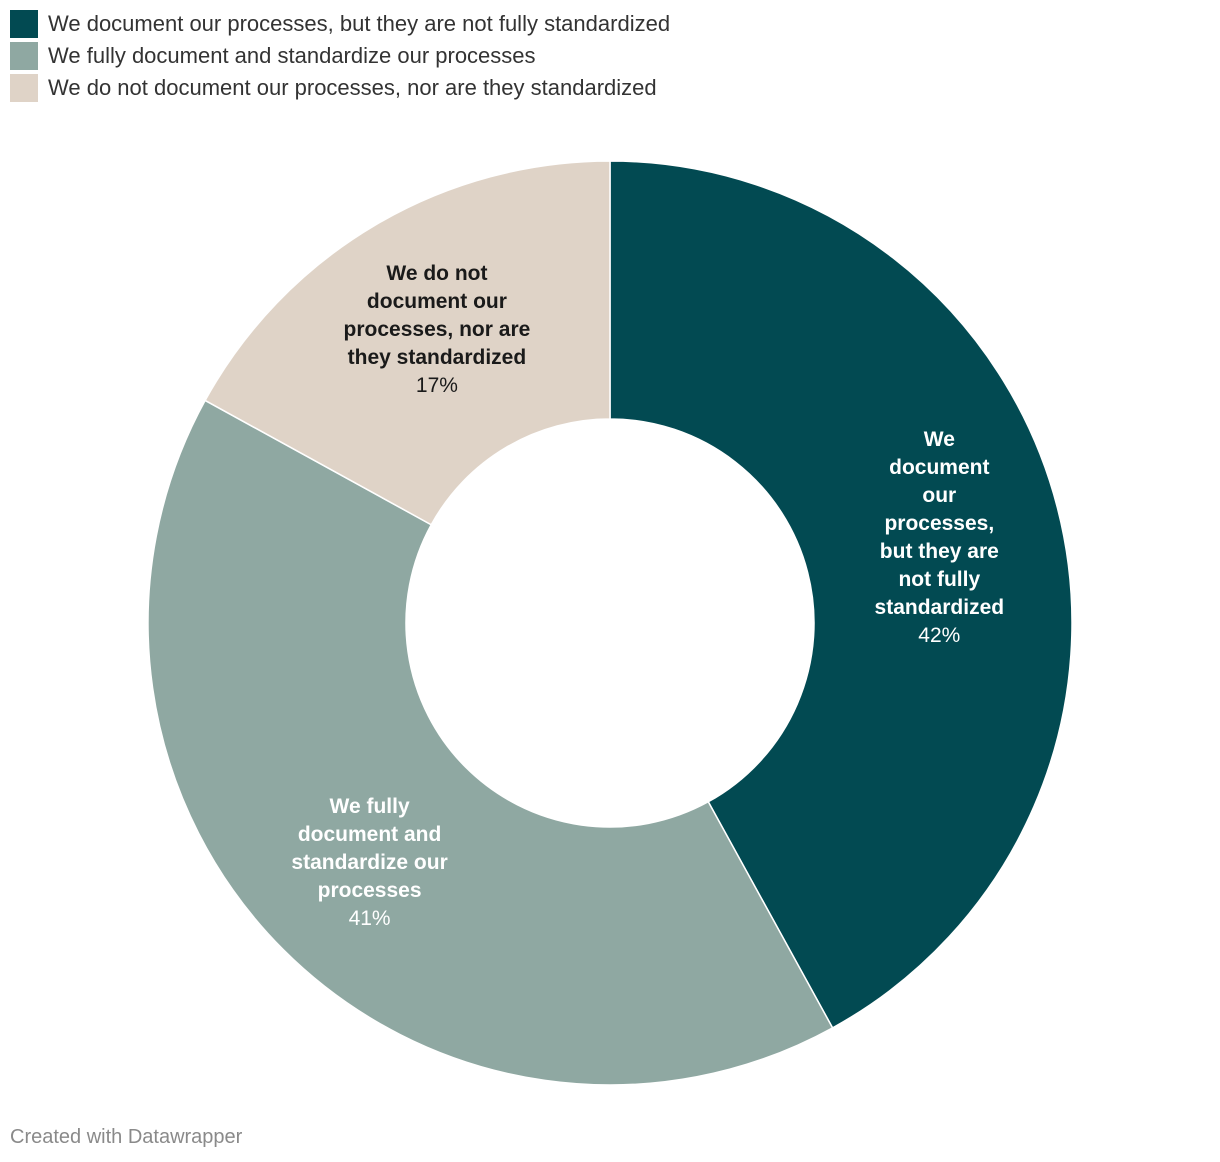 This screenshot has height=1162, width=1220. I want to click on donut-slice, so click(407, 343).